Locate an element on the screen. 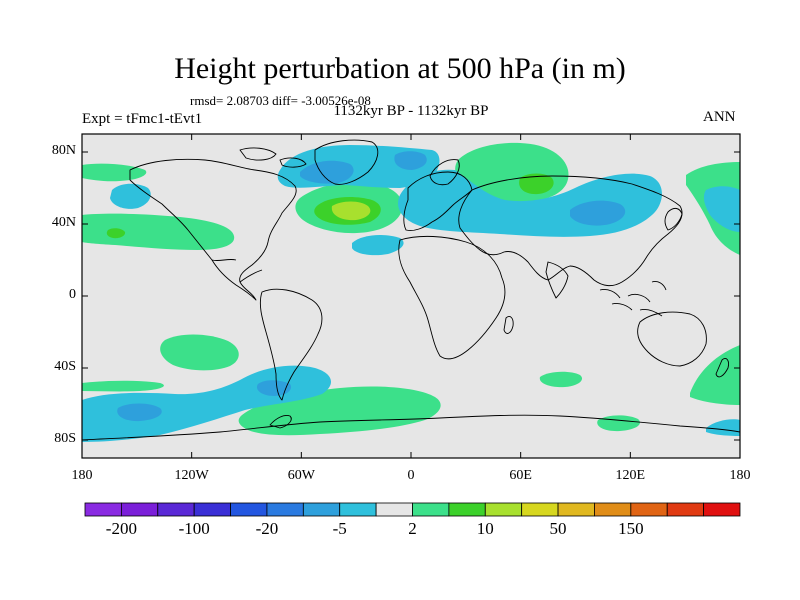  coastline-antarctic-peninsula is located at coordinates (280, 422).